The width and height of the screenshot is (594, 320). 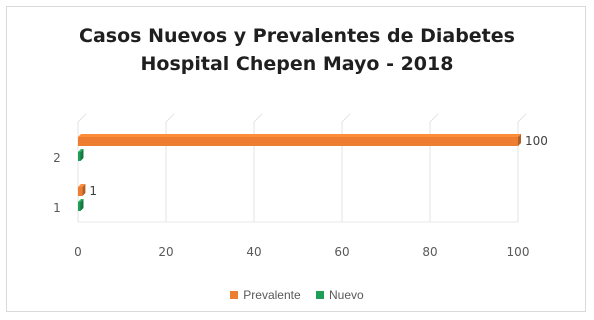 What do you see at coordinates (341, 252) in the screenshot?
I see `x-tick-label: 60` at bounding box center [341, 252].